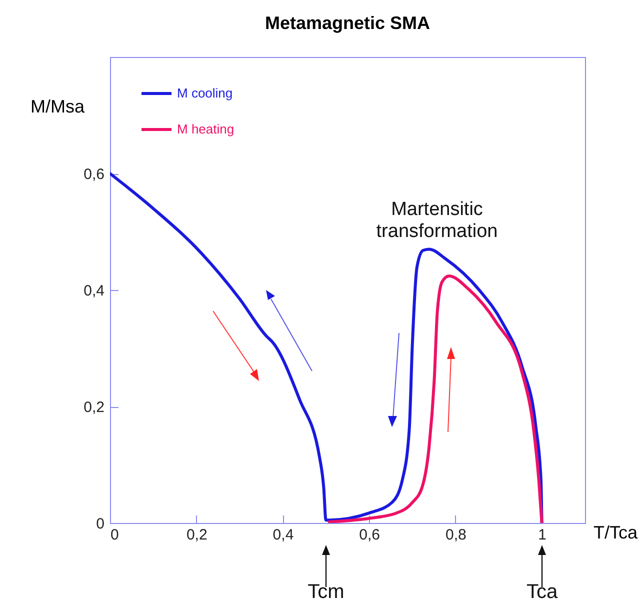 The height and width of the screenshot is (613, 638). Describe the element at coordinates (616, 532) in the screenshot. I see `x-axis-title: T/Tca` at that location.